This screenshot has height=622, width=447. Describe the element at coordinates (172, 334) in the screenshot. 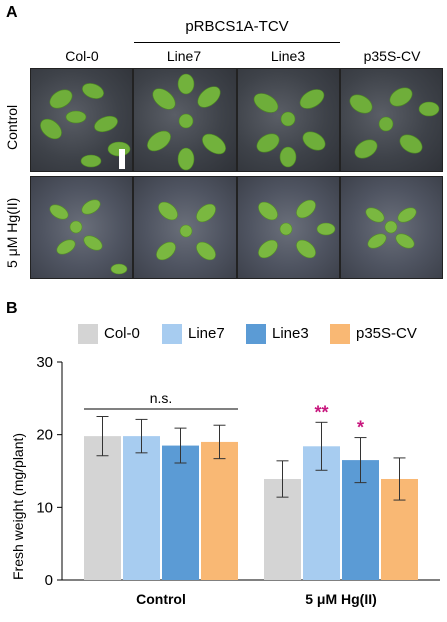

I see `legend-swatch-line7` at that location.